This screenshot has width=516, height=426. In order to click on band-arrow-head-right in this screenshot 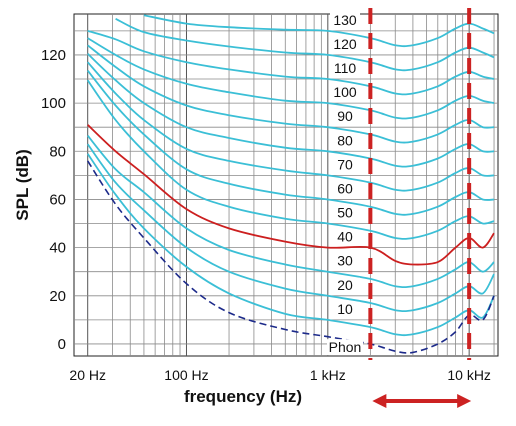, I will do `click(464, 401)`.